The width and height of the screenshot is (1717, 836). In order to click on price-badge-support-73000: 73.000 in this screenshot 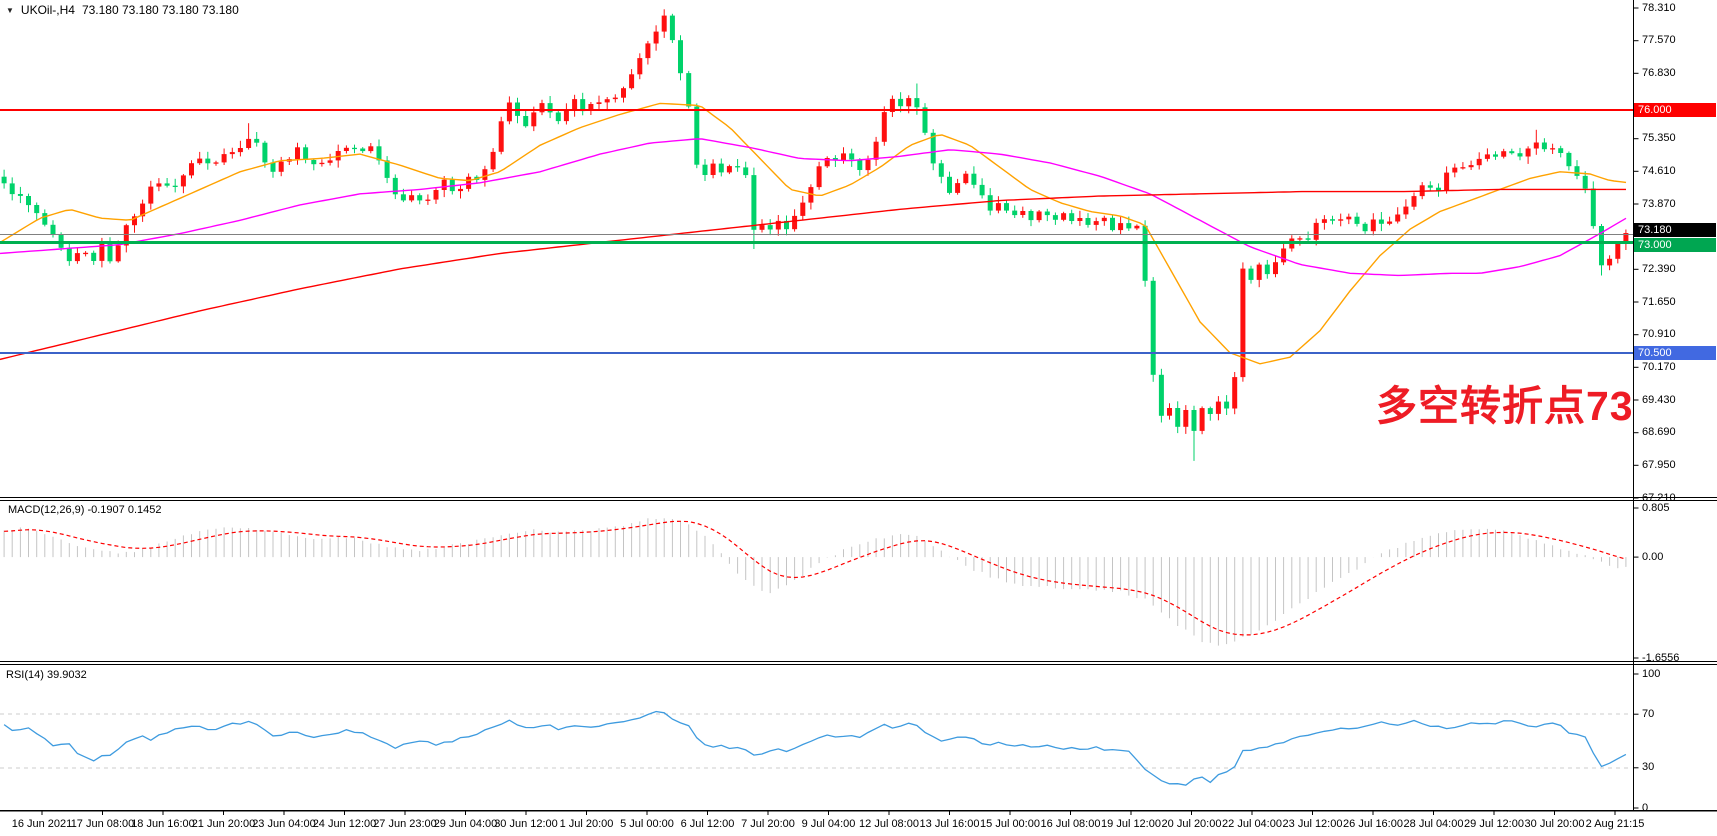, I will do `click(1675, 245)`.